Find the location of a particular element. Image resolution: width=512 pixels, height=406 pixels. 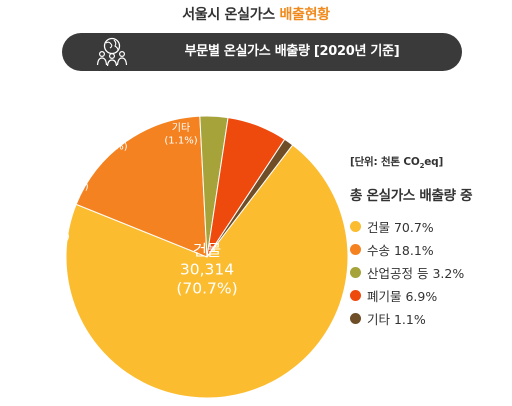

legend-item: 산업공정 등 3.2% is located at coordinates (430, 272).